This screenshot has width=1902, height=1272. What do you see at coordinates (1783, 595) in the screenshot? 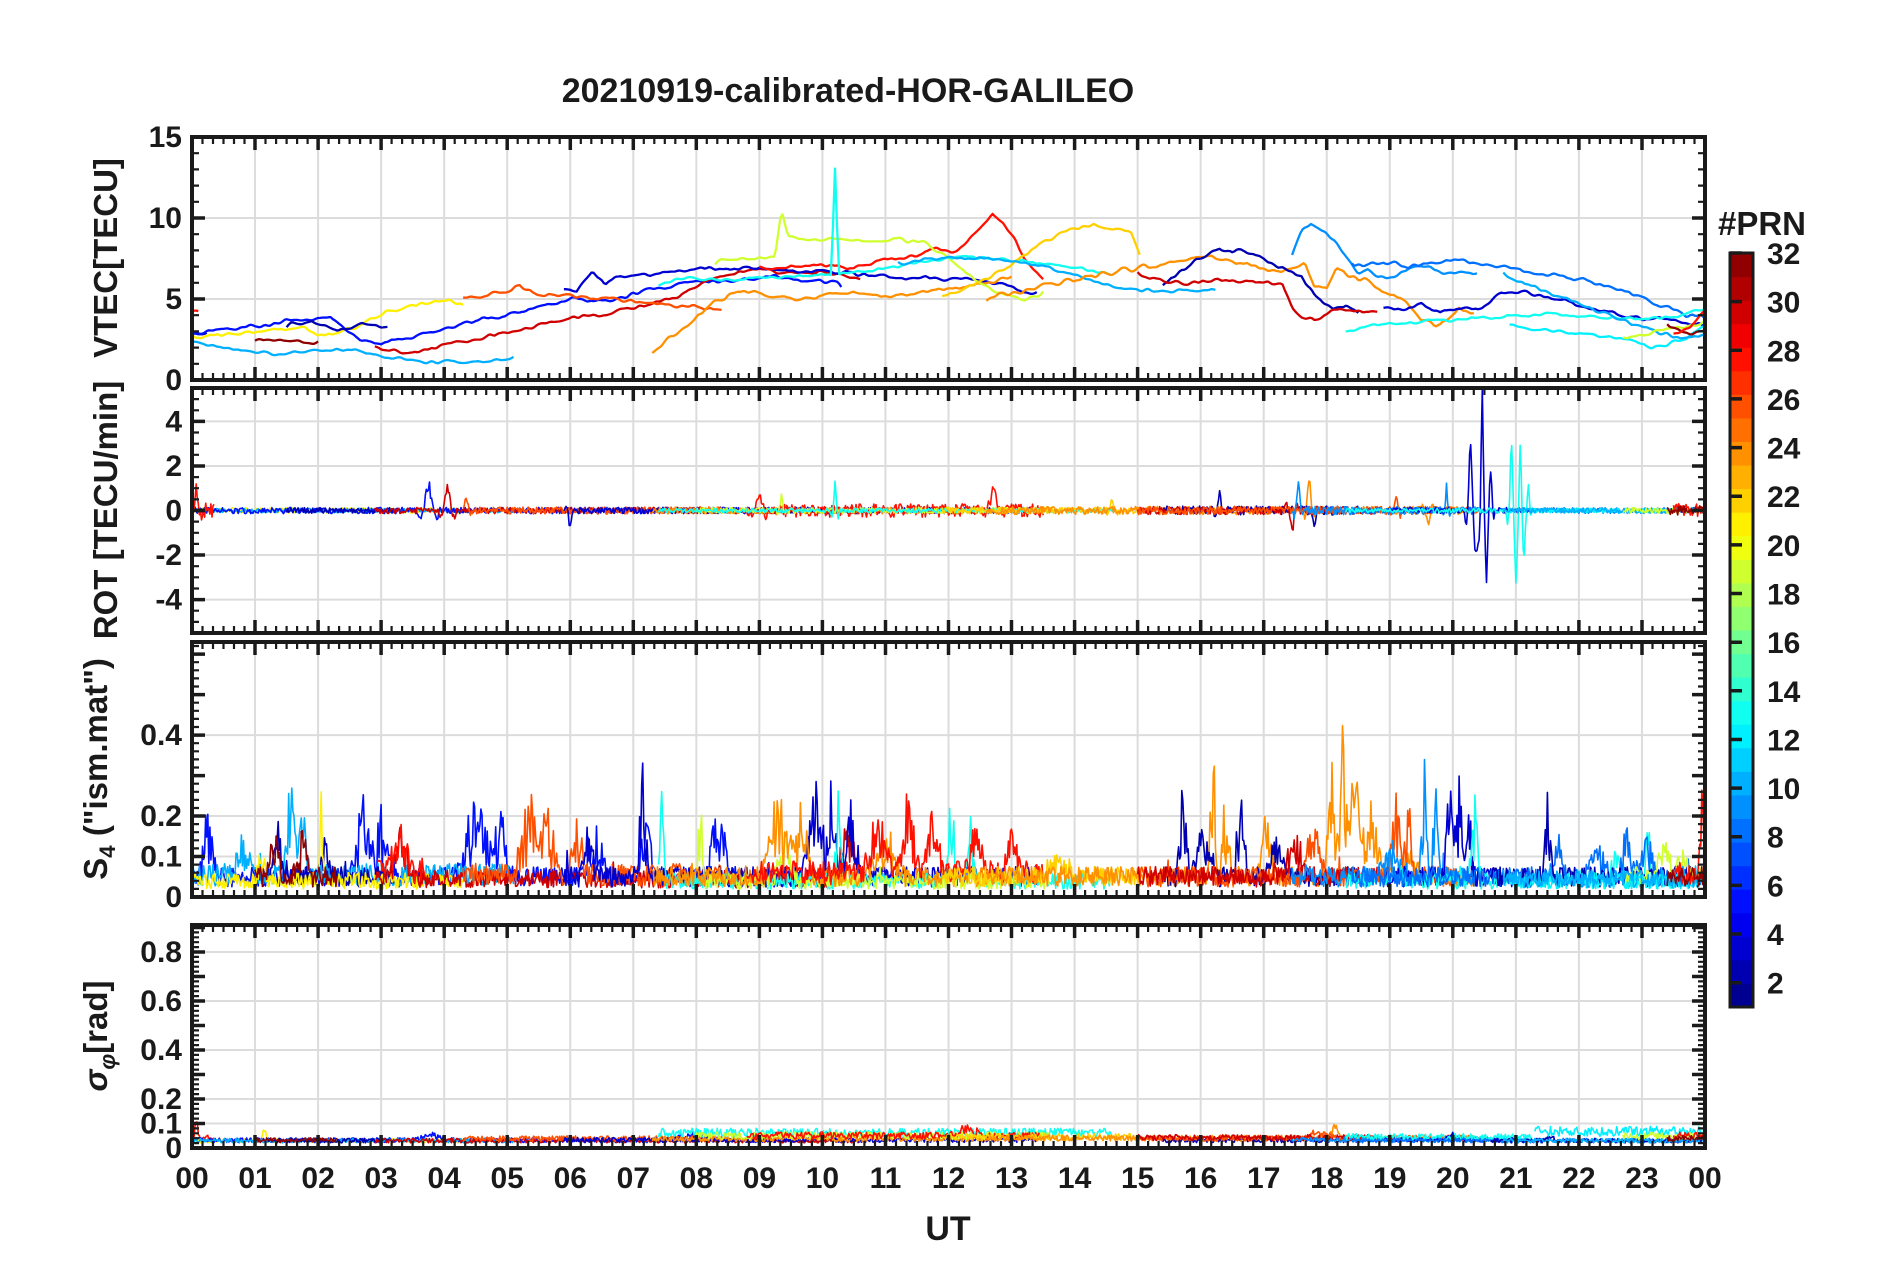
I see `colorbar-tick-label: 18` at bounding box center [1783, 595].